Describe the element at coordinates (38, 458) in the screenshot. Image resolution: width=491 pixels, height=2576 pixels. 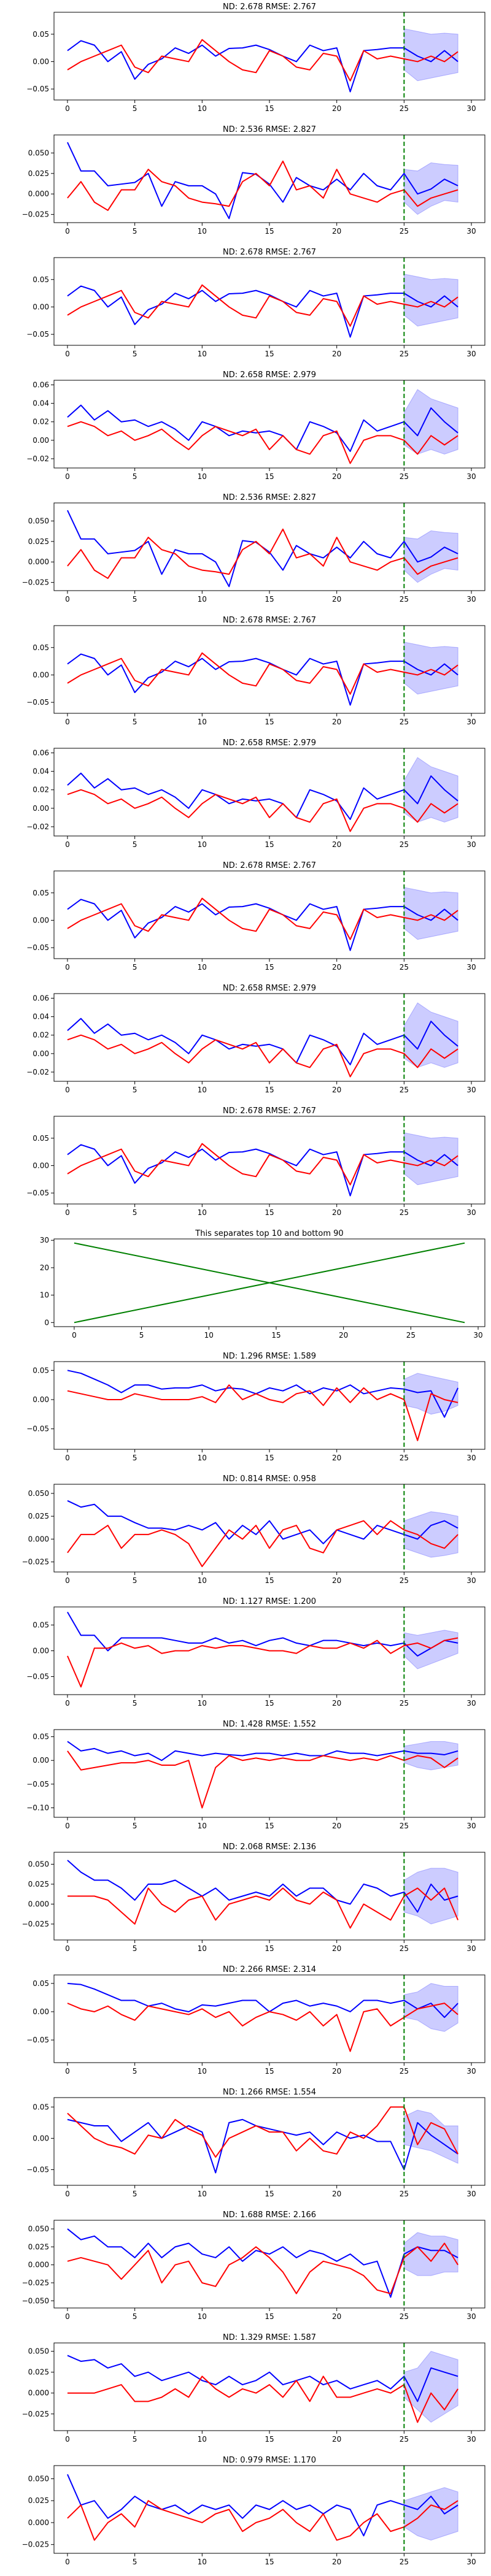
I see `y-tick-label: −0.02` at that location.